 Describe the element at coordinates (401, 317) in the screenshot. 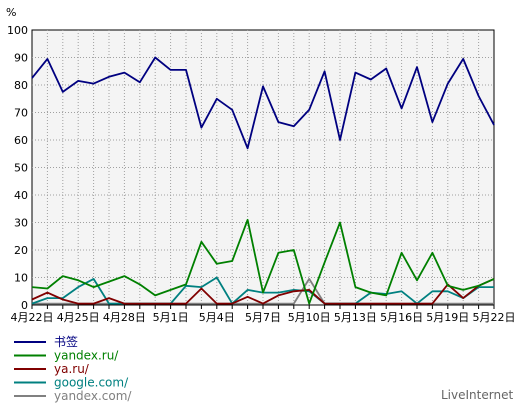

I see `x-tick-label: 5月16日` at that location.